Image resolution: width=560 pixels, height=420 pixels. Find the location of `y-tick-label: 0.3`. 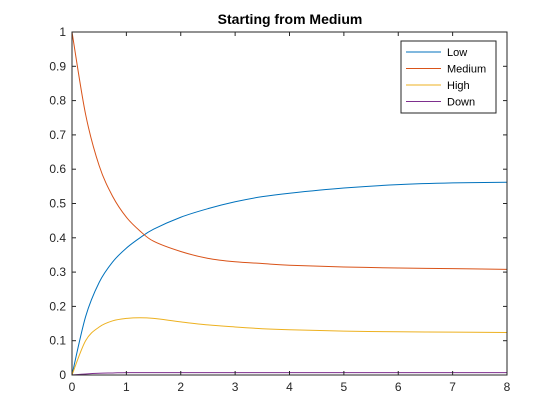

y-tick-label: 0.3 is located at coordinates (57, 272).